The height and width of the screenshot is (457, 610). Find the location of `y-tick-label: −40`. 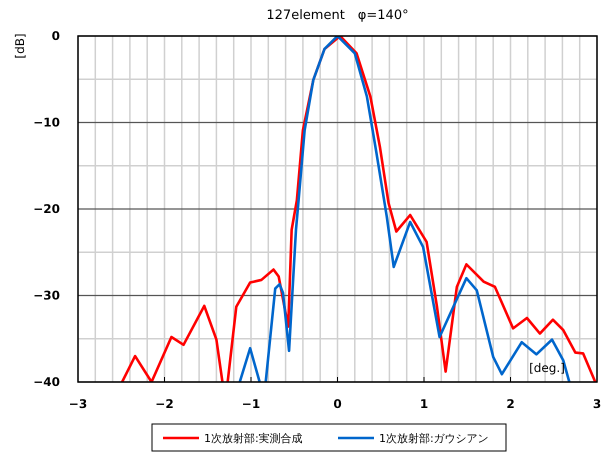

y-tick-label: −40 is located at coordinates (46, 382).